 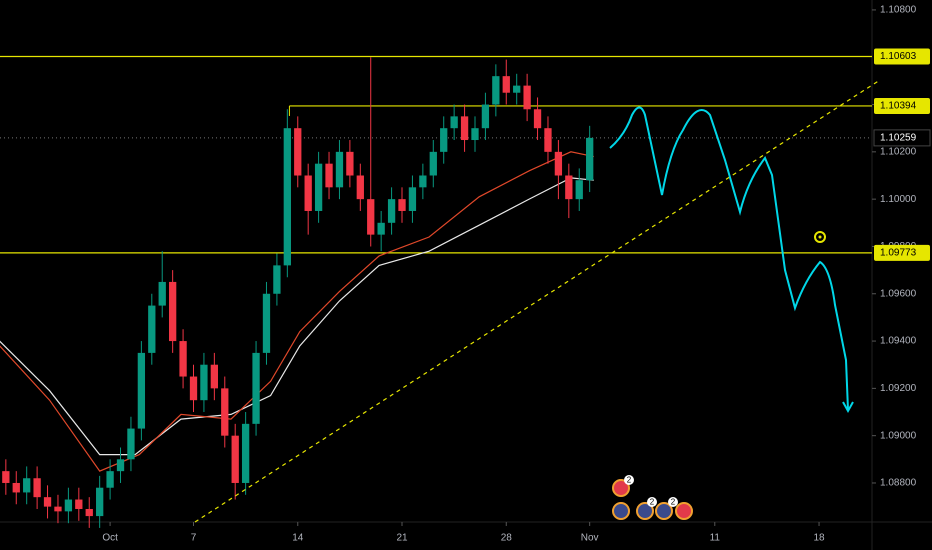 What do you see at coordinates (298, 538) in the screenshot?
I see `x-tick-label: 14` at bounding box center [298, 538].